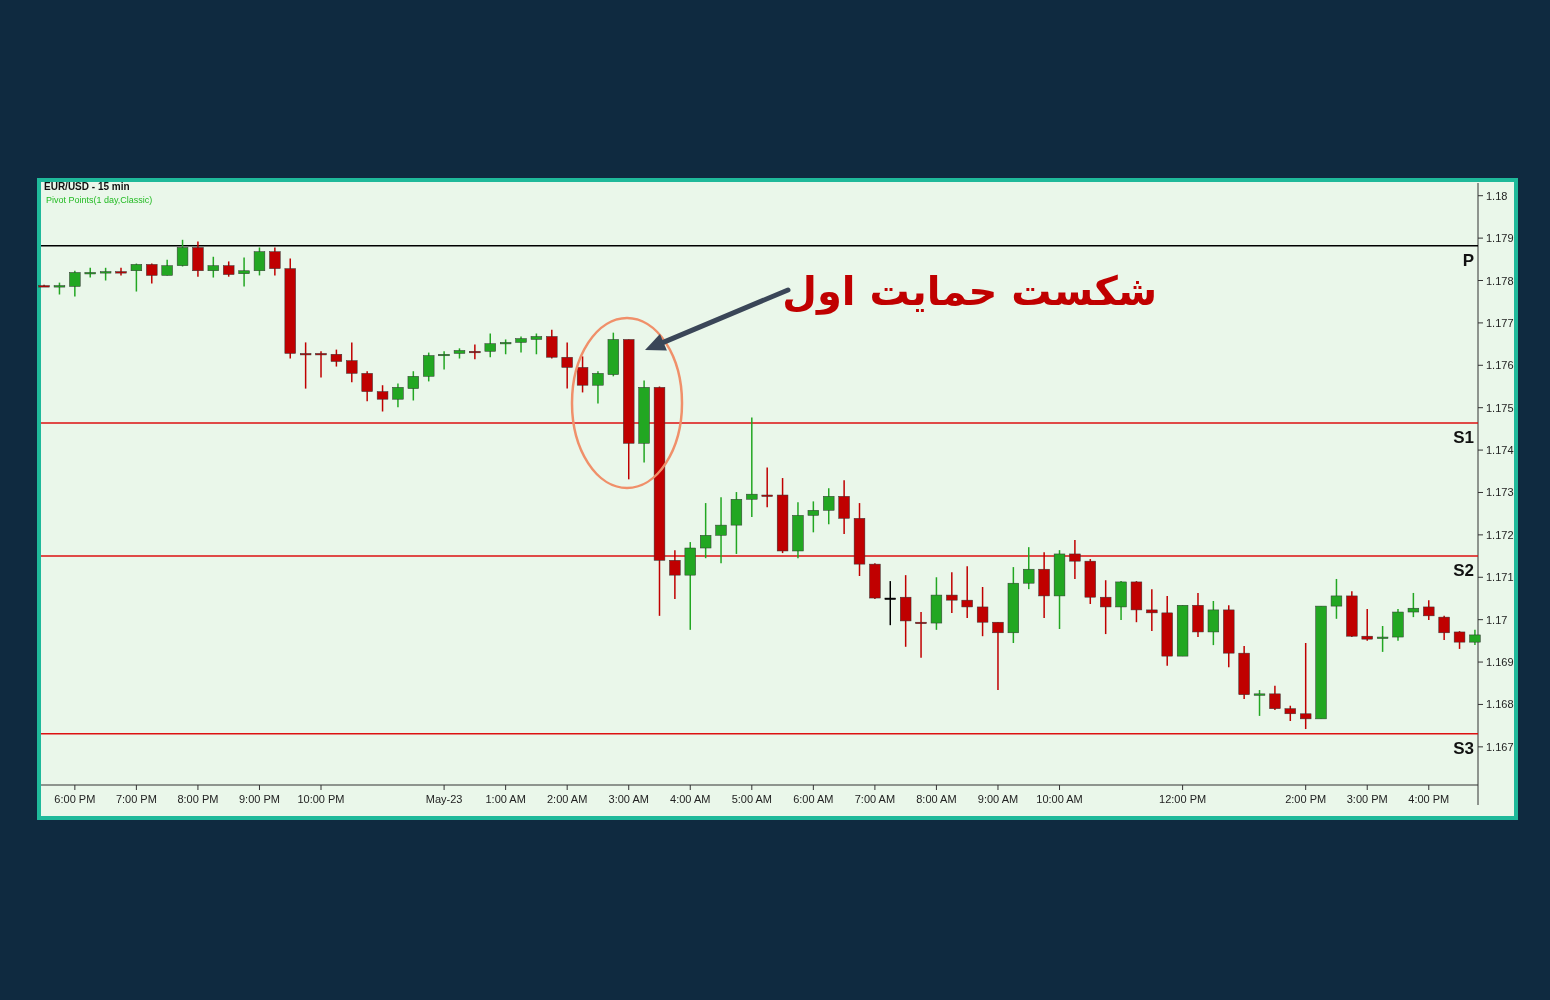  Describe the element at coordinates (751, 799) in the screenshot. I see `x-tick-label: 5:00 AM` at that location.